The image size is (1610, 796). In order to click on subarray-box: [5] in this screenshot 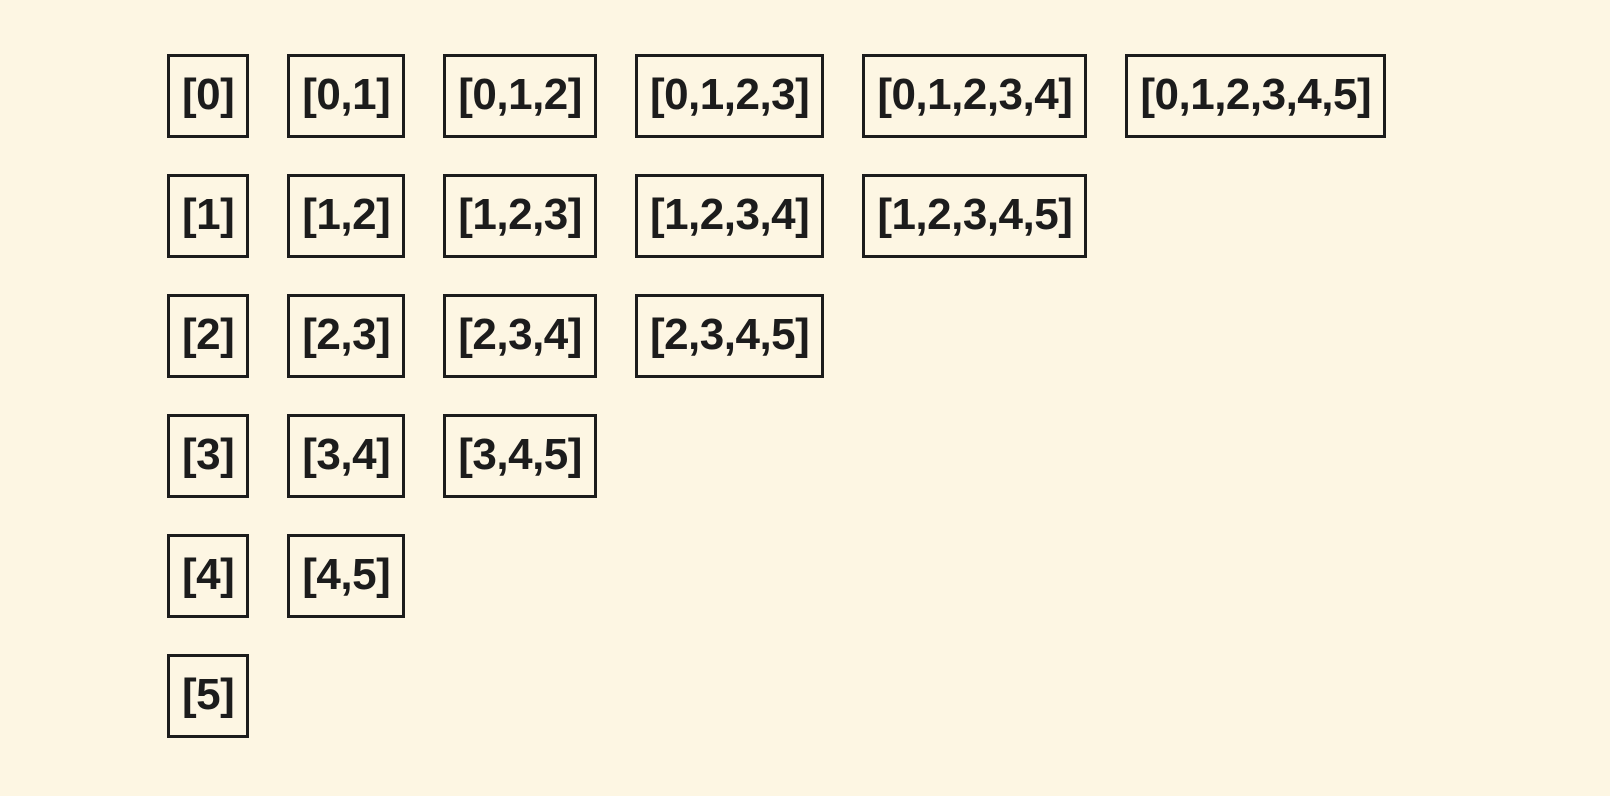, I will do `click(208, 696)`.